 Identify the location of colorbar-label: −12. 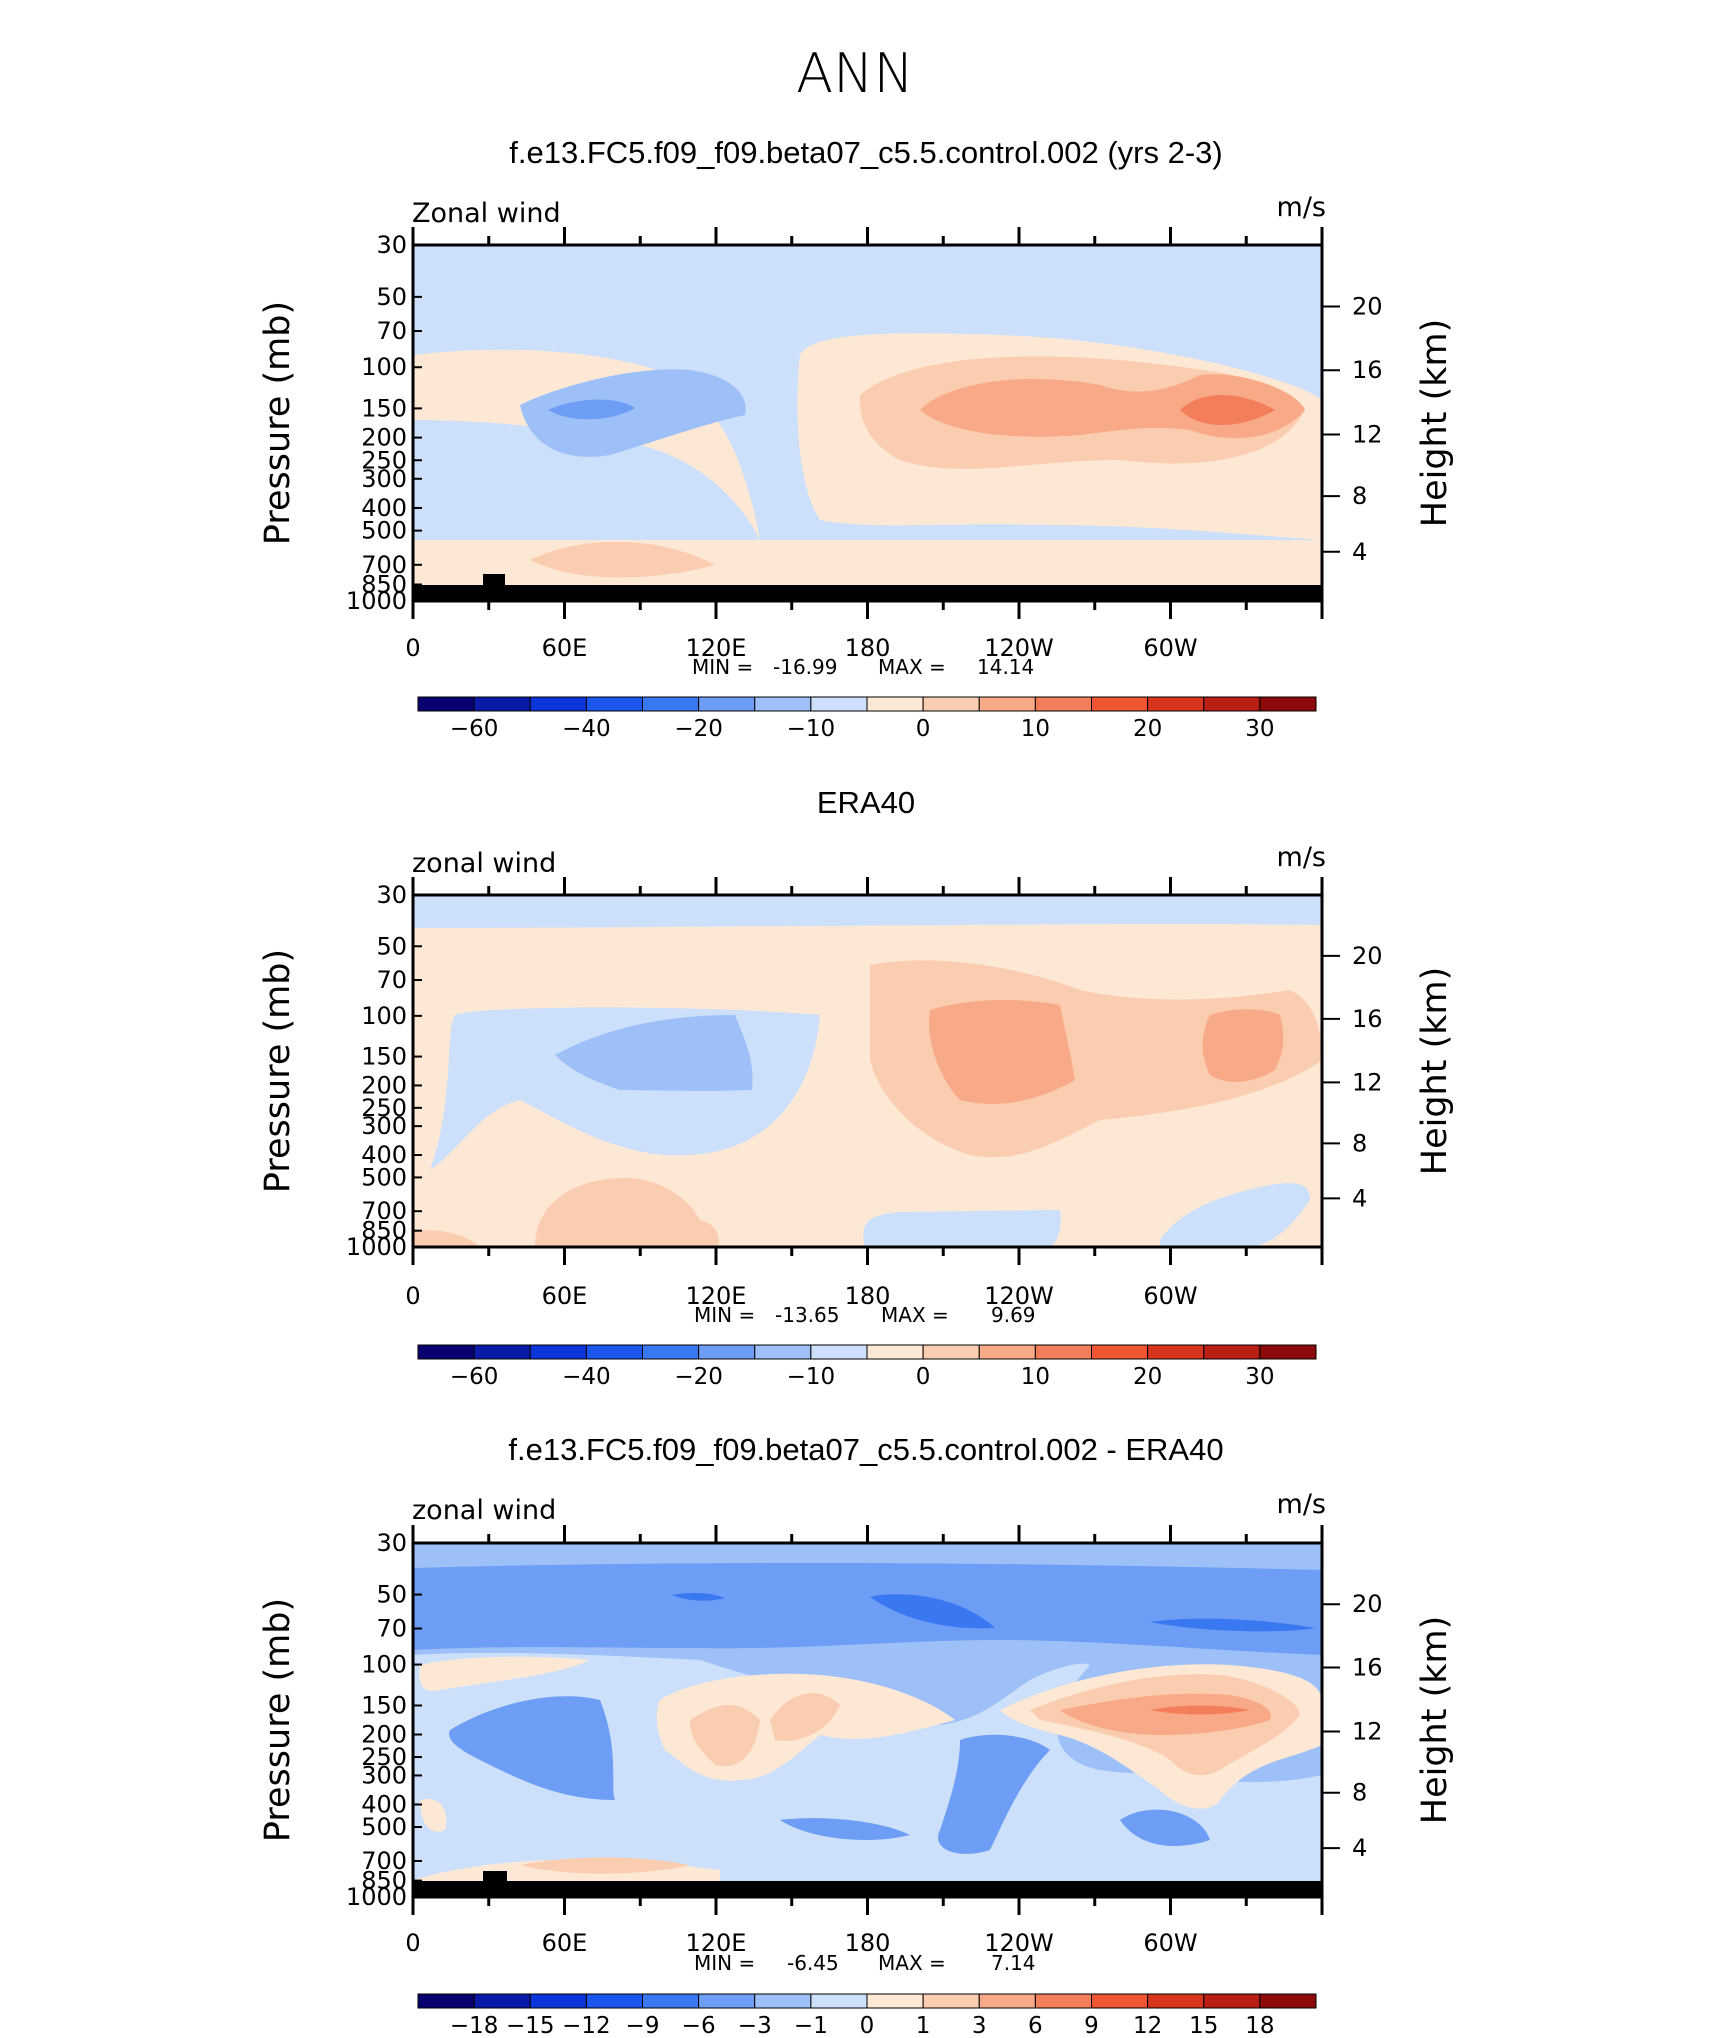
(586, 2025).